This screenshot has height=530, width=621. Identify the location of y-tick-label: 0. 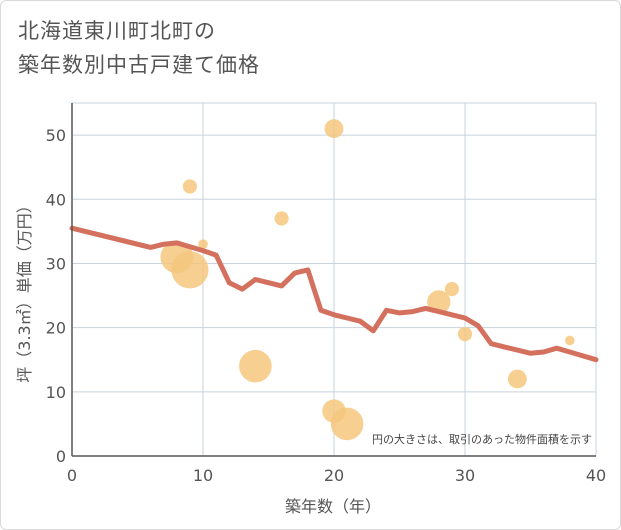
(61, 456).